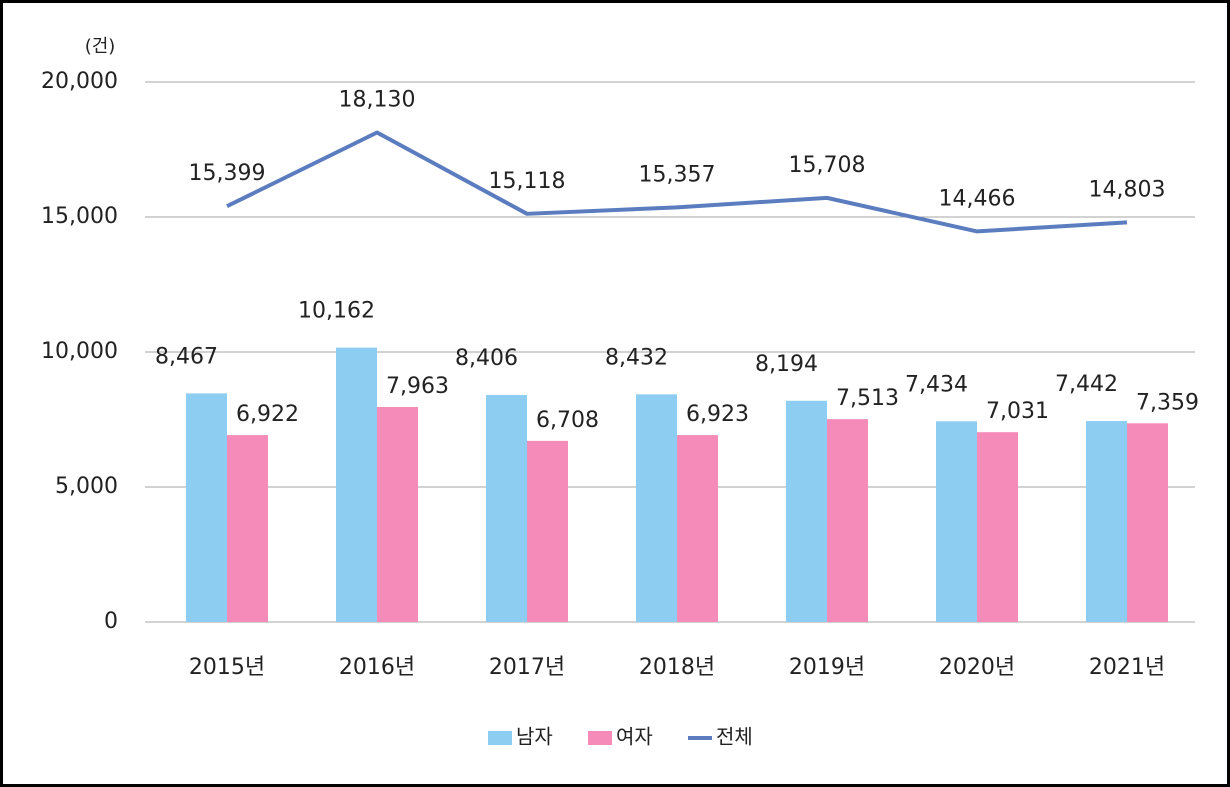  I want to click on data-label: 7,963, so click(417, 386).